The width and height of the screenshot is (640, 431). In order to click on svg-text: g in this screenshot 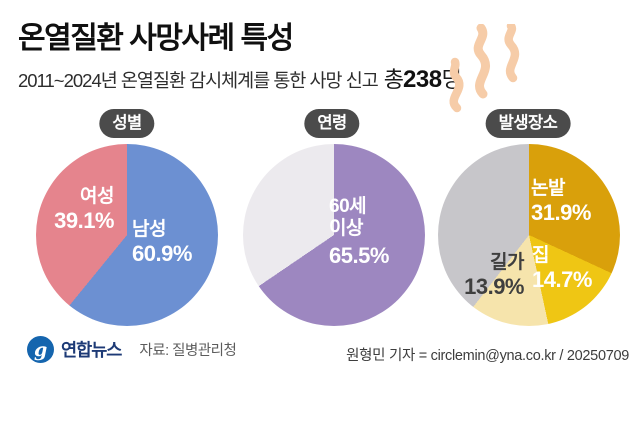, I will do `click(40, 350)`.